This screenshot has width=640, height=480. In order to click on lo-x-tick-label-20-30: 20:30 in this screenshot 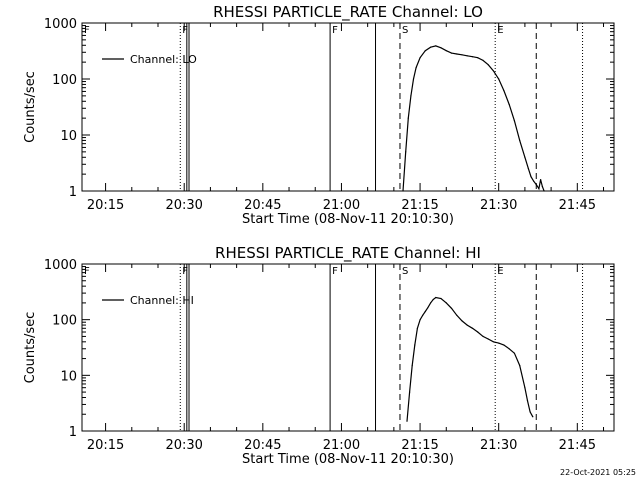, I will do `click(183, 205)`.